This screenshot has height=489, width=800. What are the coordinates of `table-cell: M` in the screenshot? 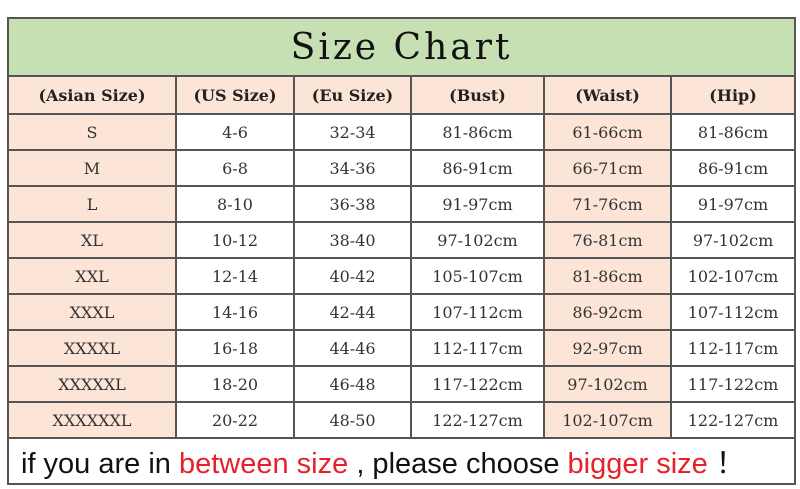 It's located at (92, 168).